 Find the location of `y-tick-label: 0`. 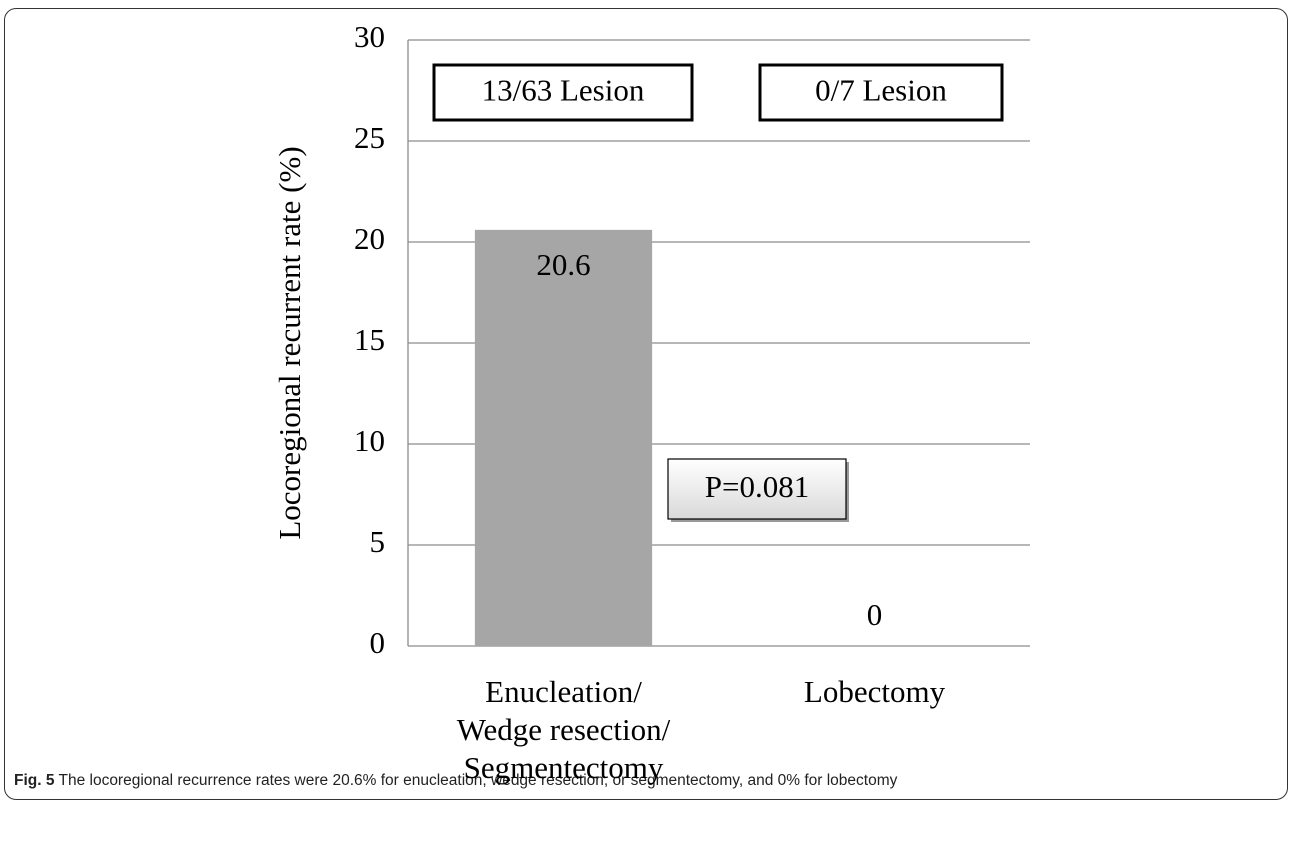

y-tick-label: 0 is located at coordinates (378, 642).